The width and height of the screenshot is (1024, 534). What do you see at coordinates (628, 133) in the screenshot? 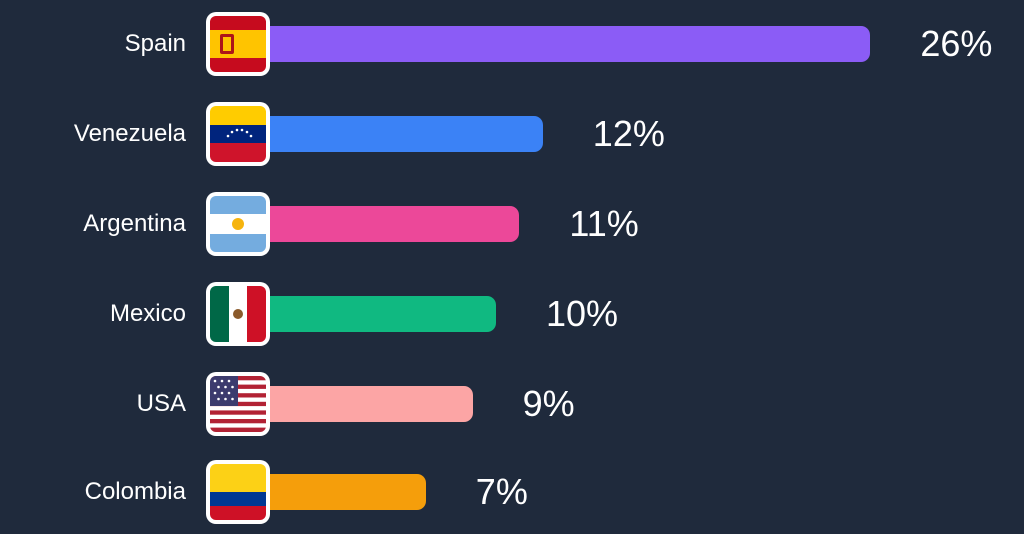
I see `value-label-venezuela: 12%` at bounding box center [628, 133].